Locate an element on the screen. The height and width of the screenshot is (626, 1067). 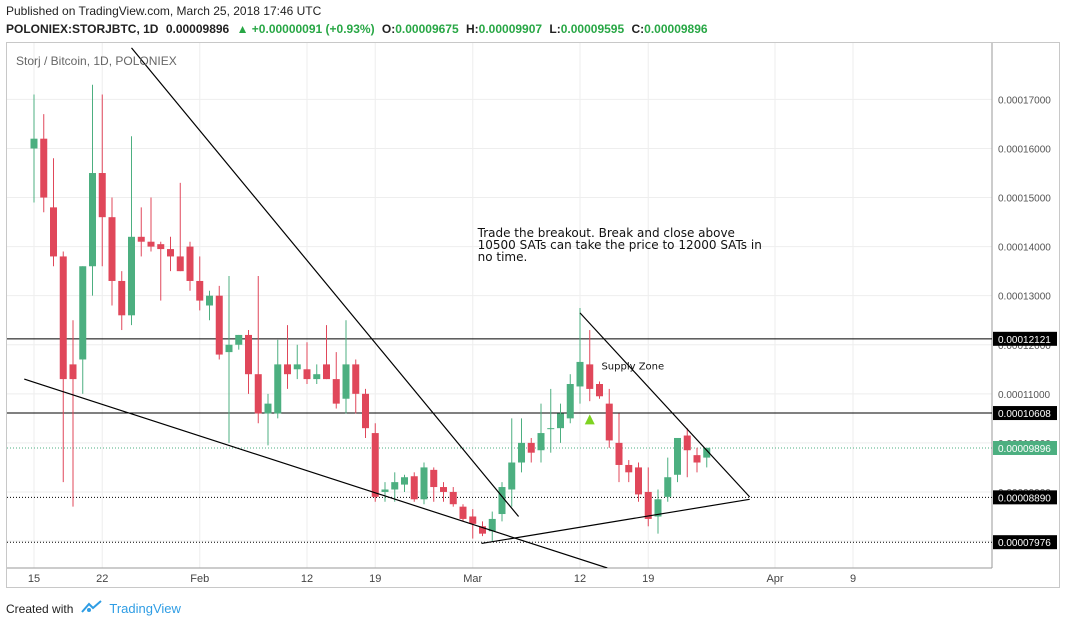
price-level-label: 0.00008890 is located at coordinates (1024, 498).